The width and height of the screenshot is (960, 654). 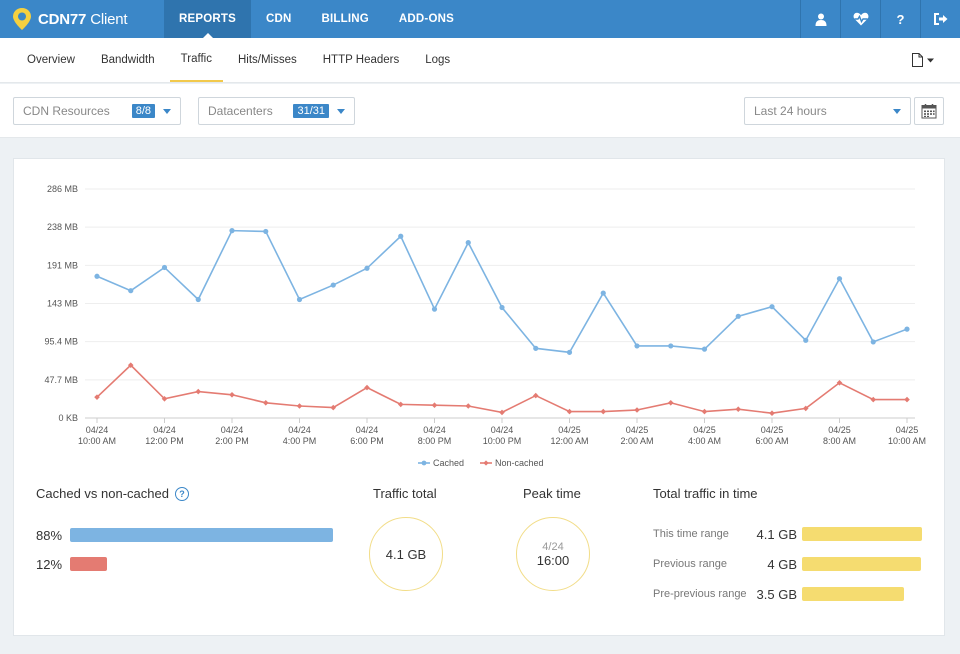 I want to click on this-range-bar, so click(x=862, y=534).